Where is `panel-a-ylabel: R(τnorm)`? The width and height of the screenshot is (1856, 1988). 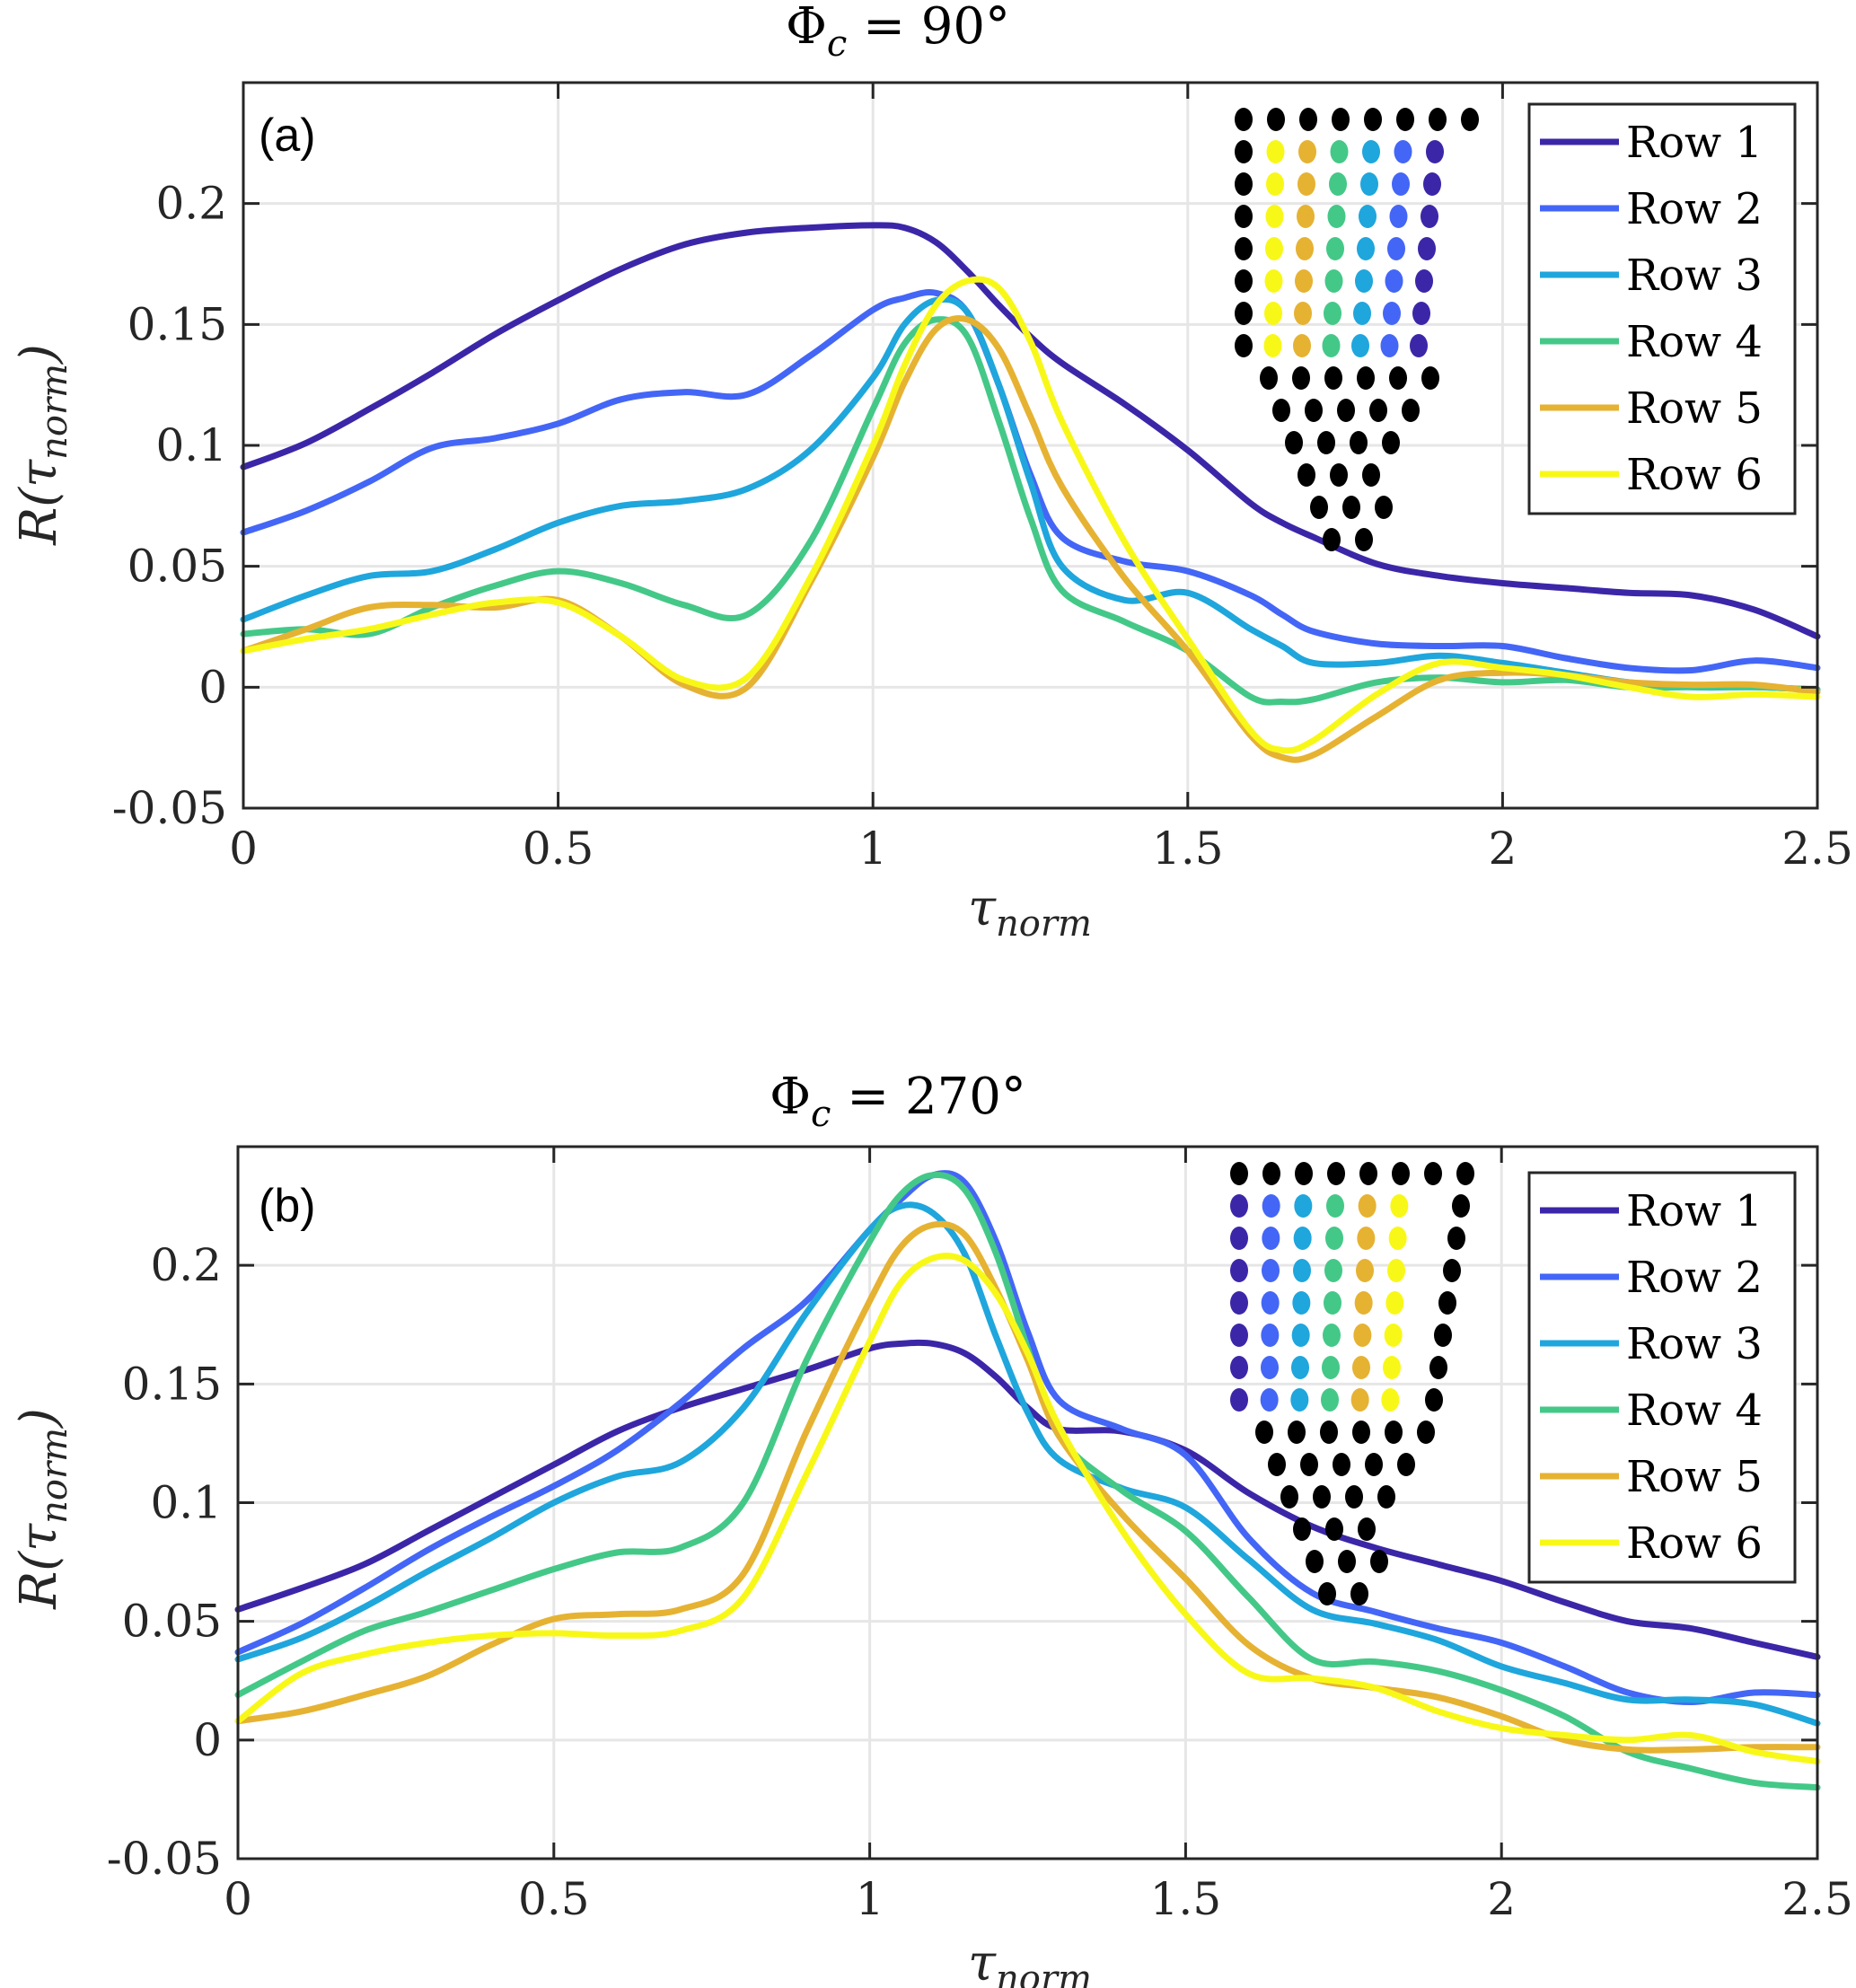
panel-a-ylabel: R(τnorm) is located at coordinates (42, 445).